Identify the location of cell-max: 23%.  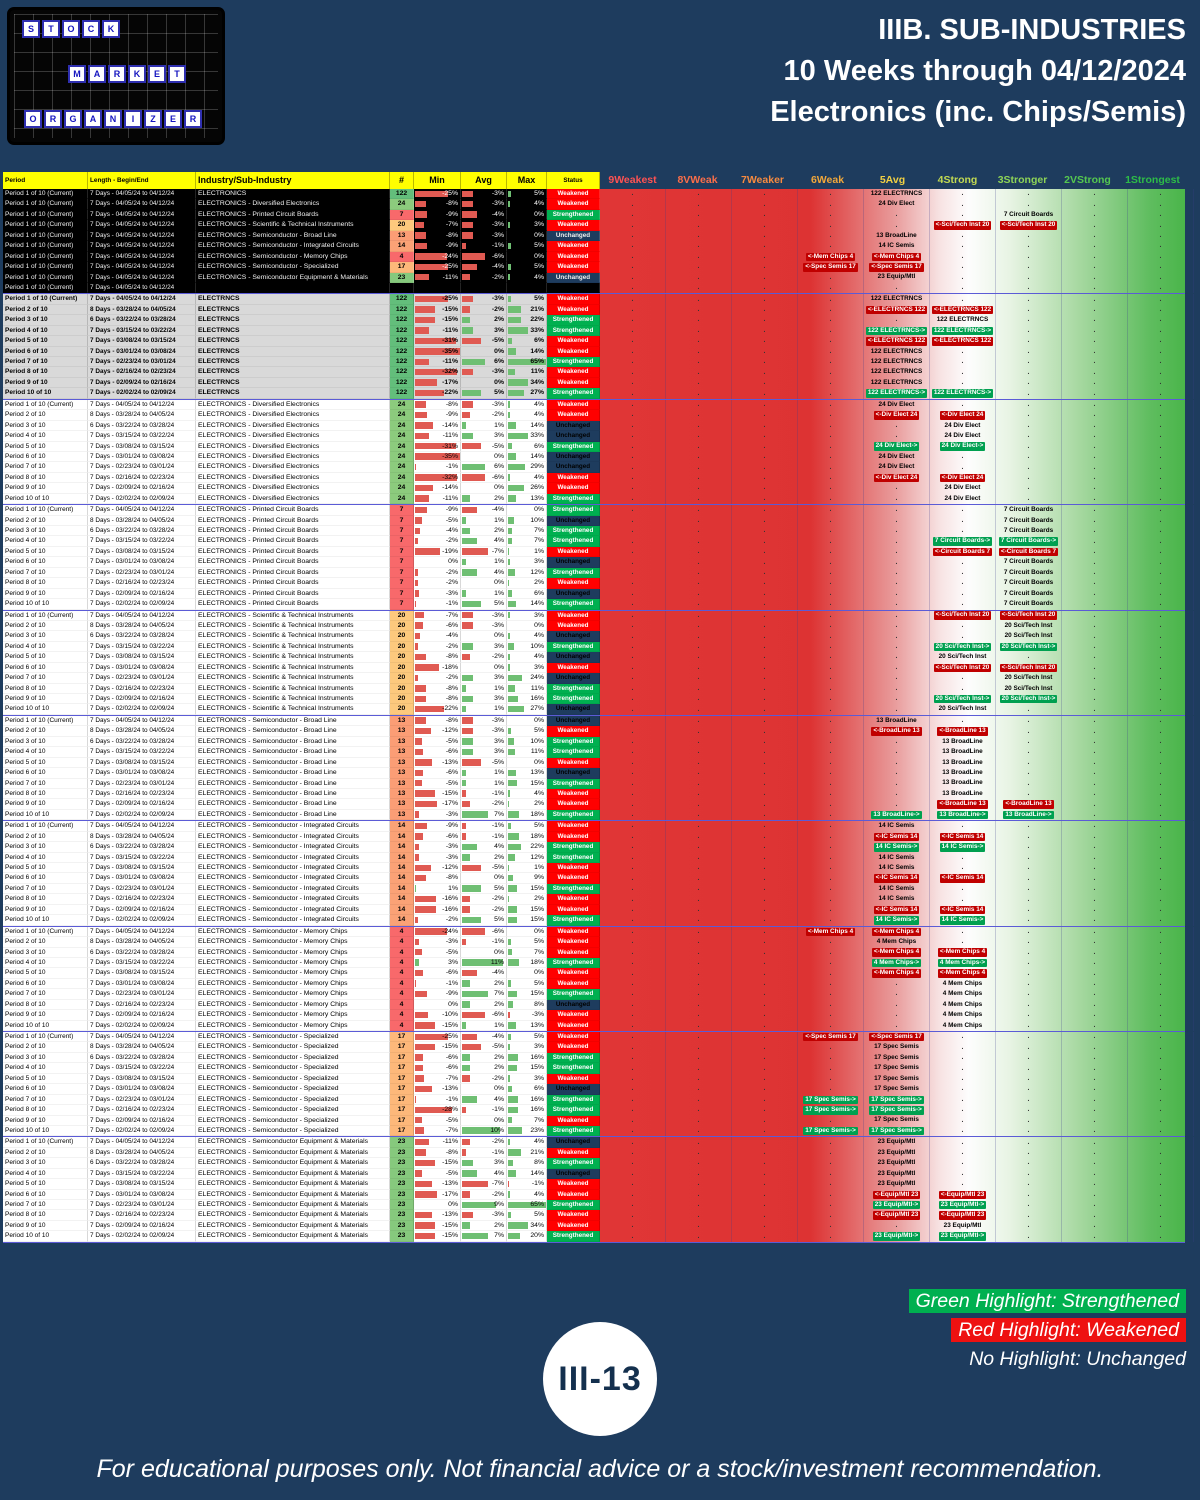
(527, 1131).